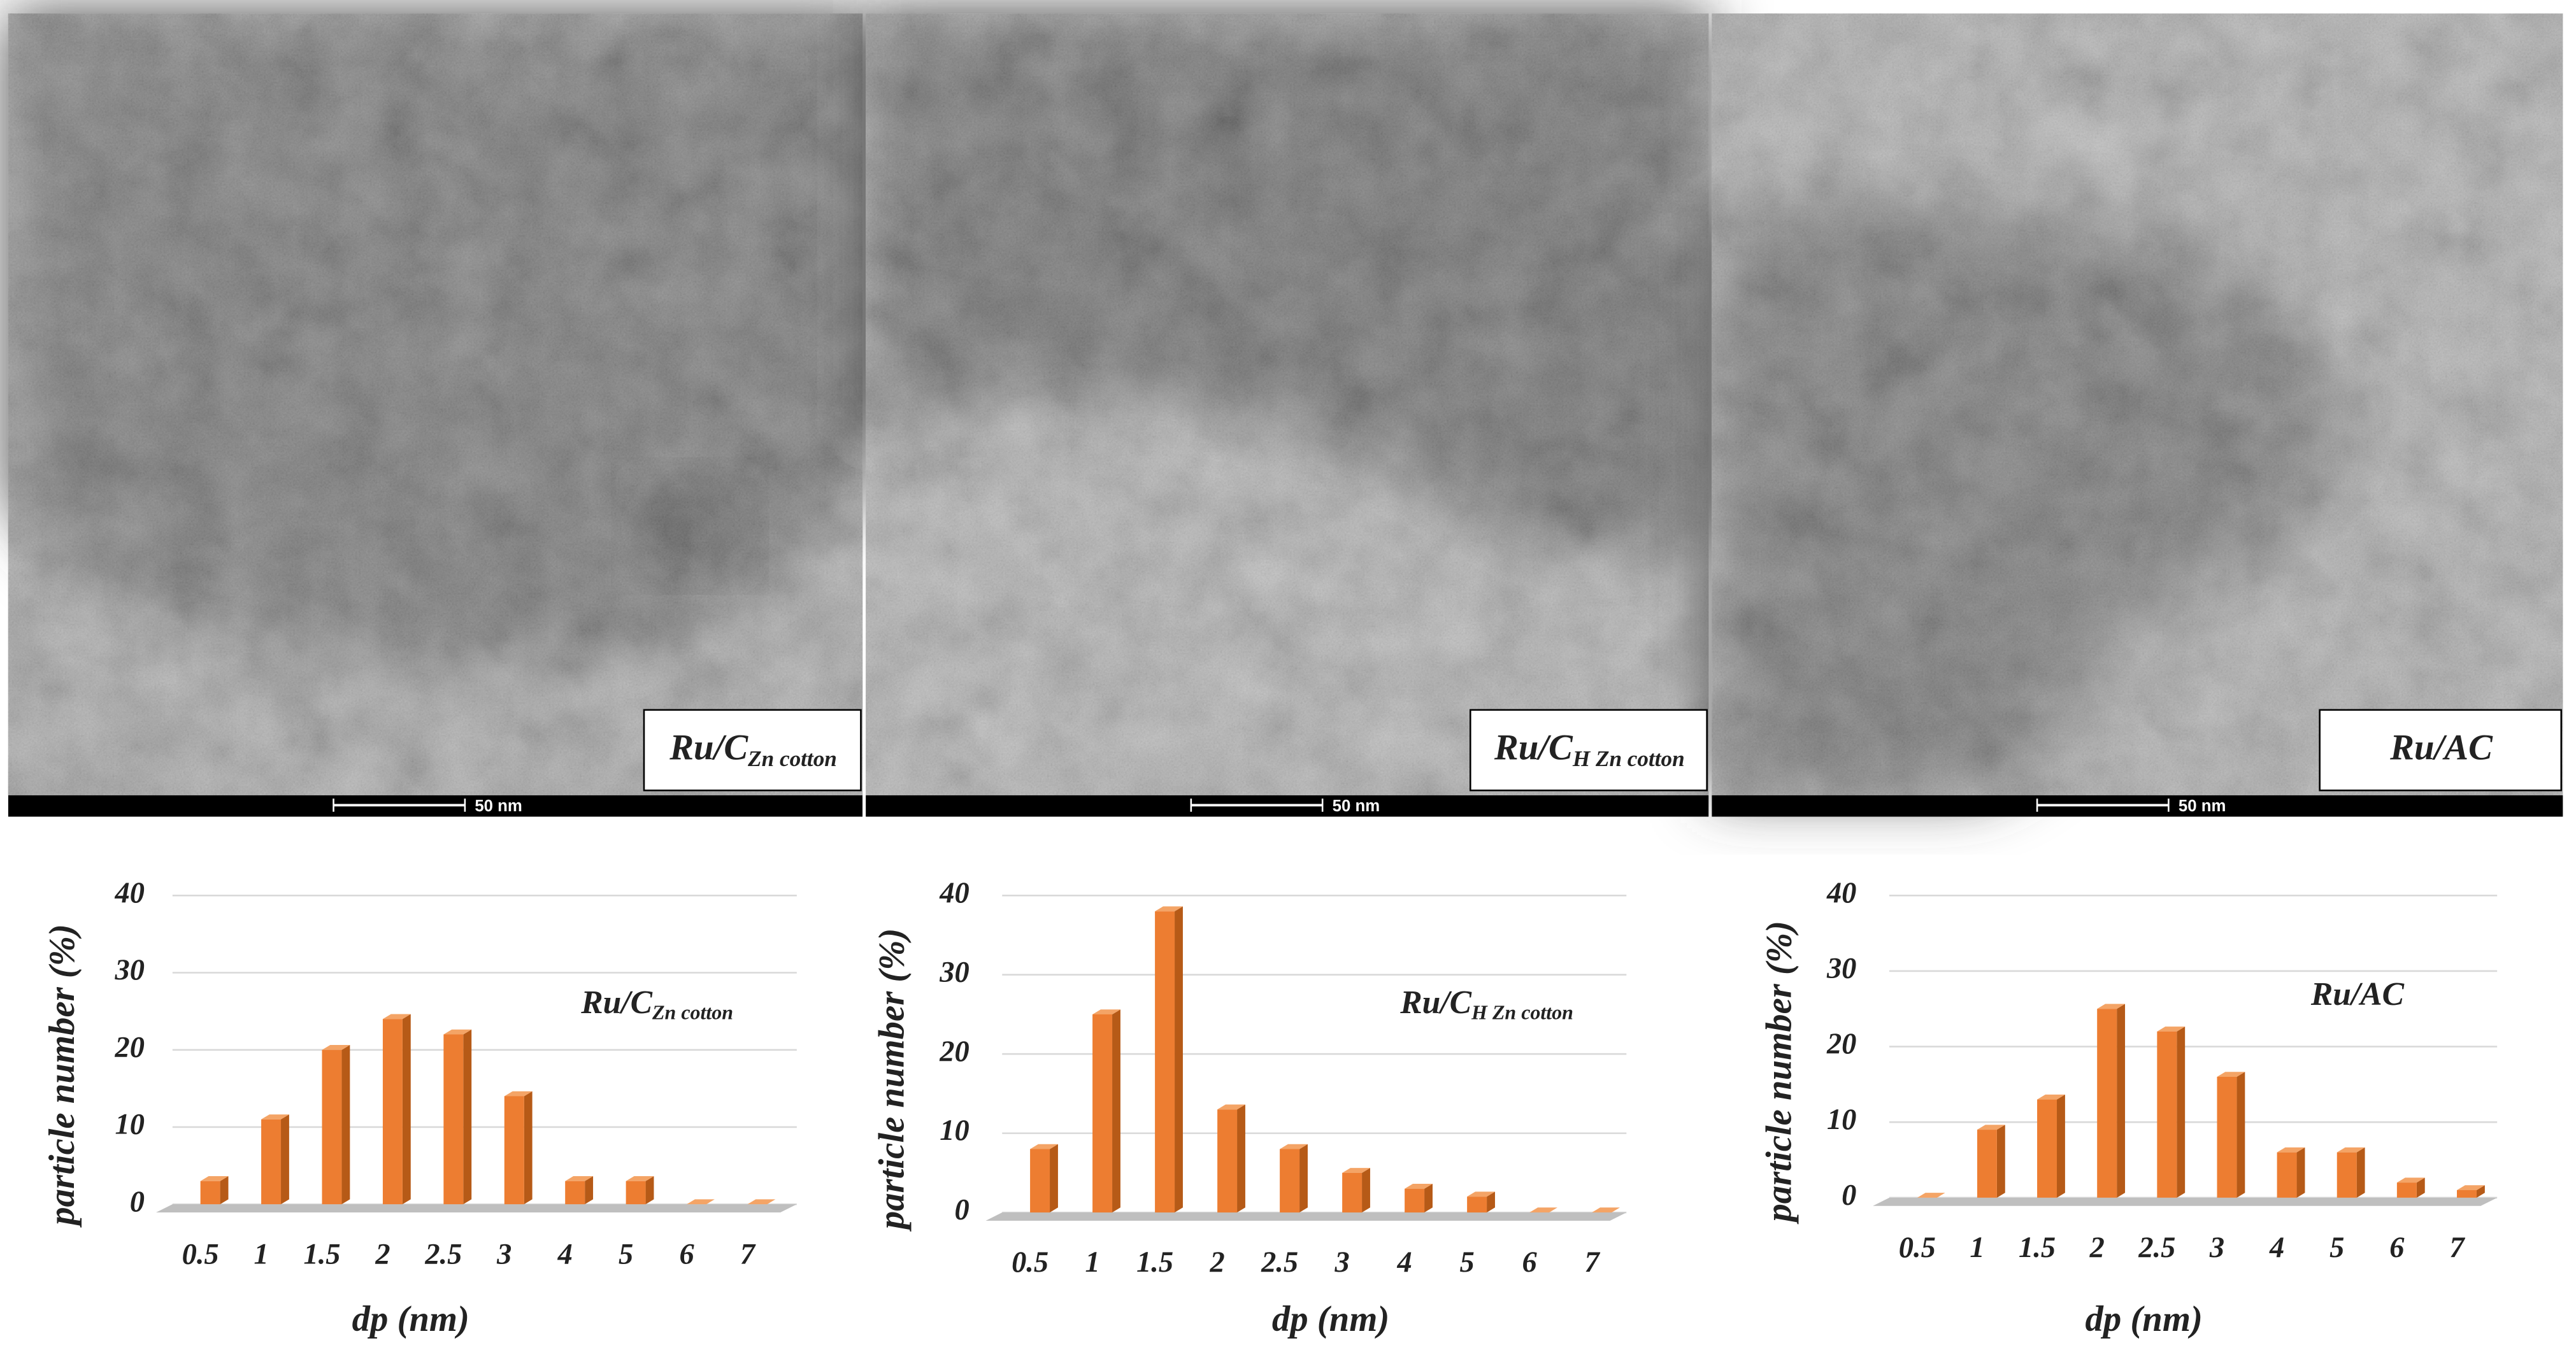 The image size is (2576, 1364). Describe the element at coordinates (2397, 1248) in the screenshot. I see `x-tick-label: 6` at that location.